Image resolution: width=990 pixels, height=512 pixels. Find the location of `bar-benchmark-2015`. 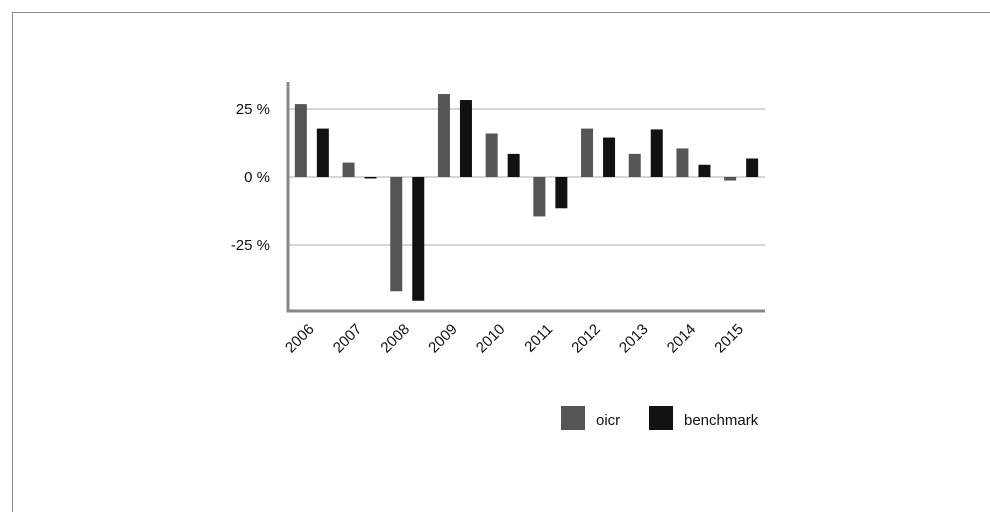

bar-benchmark-2015 is located at coordinates (752, 167).